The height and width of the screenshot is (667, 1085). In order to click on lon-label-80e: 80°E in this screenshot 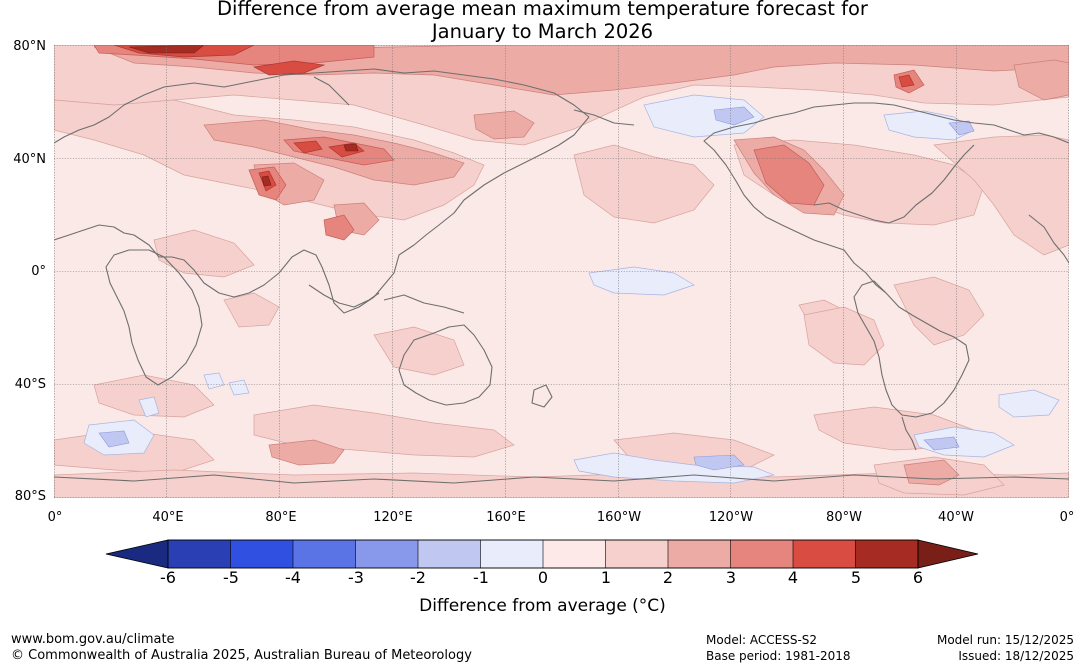, I will do `click(281, 517)`.